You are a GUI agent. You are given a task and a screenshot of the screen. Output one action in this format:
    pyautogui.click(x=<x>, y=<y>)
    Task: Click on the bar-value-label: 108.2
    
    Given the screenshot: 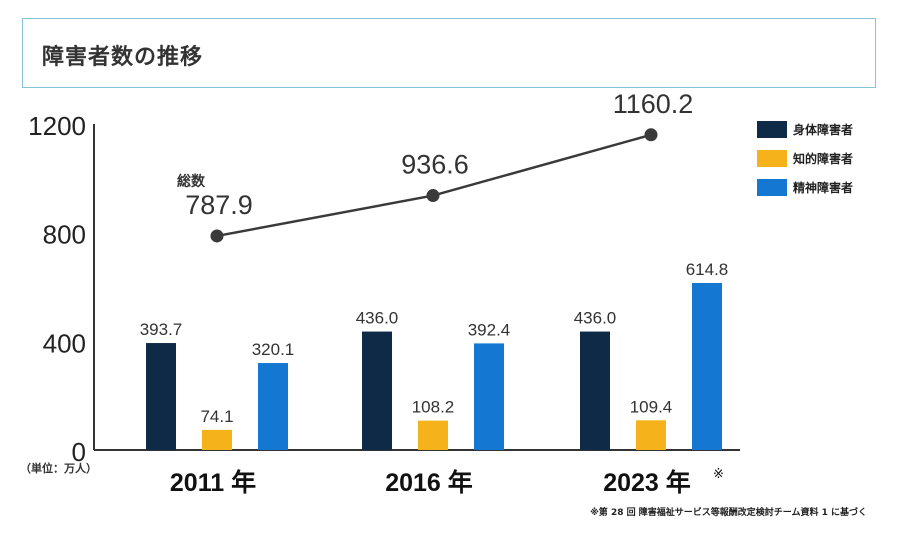 What is the action you would take?
    pyautogui.click(x=433, y=407)
    